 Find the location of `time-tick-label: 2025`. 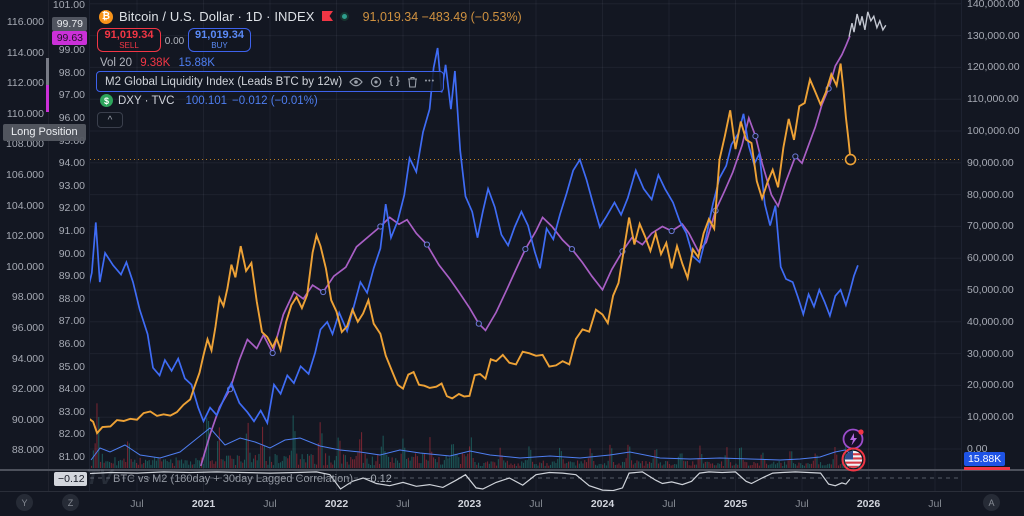

time-tick-label: 2025 is located at coordinates (735, 504).